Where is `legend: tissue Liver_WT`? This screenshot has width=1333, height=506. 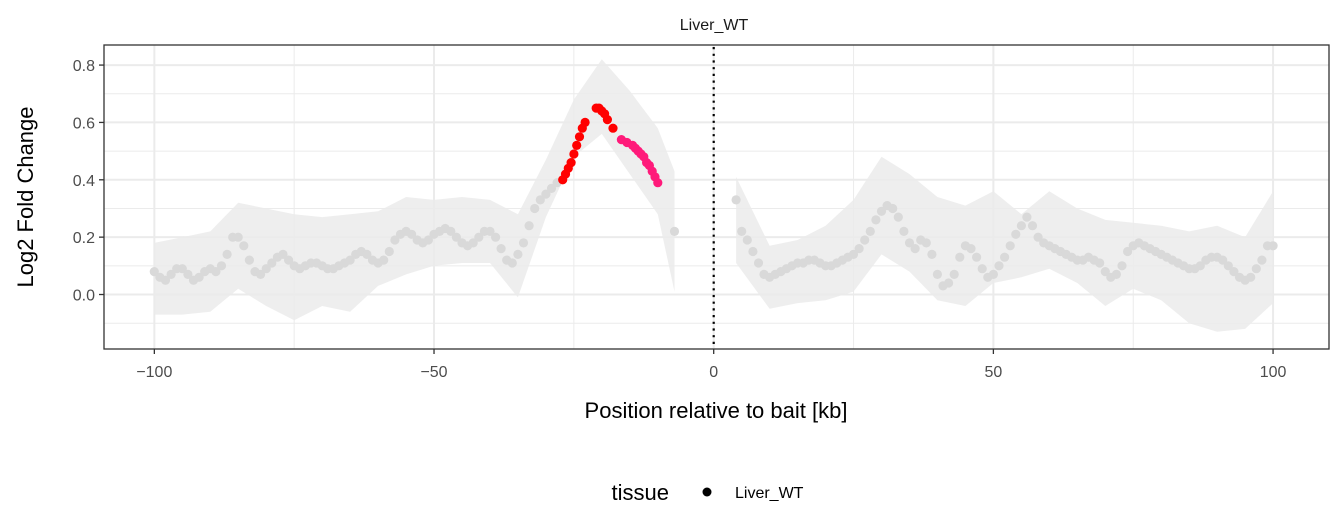
legend: tissue Liver_WT is located at coordinates (708, 492).